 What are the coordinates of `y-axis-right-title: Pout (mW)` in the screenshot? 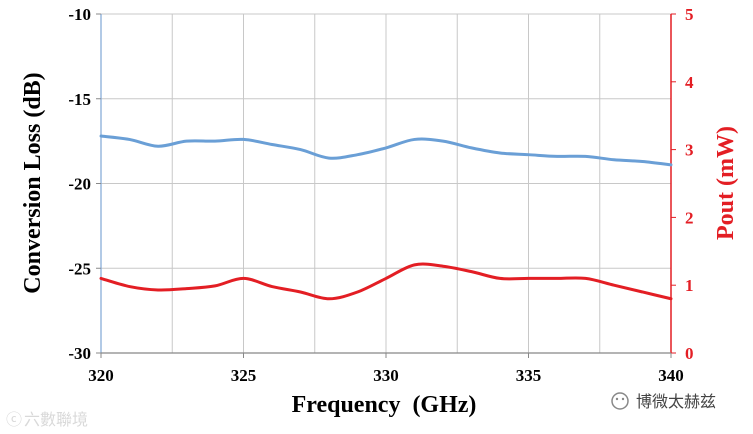 It's located at (726, 183).